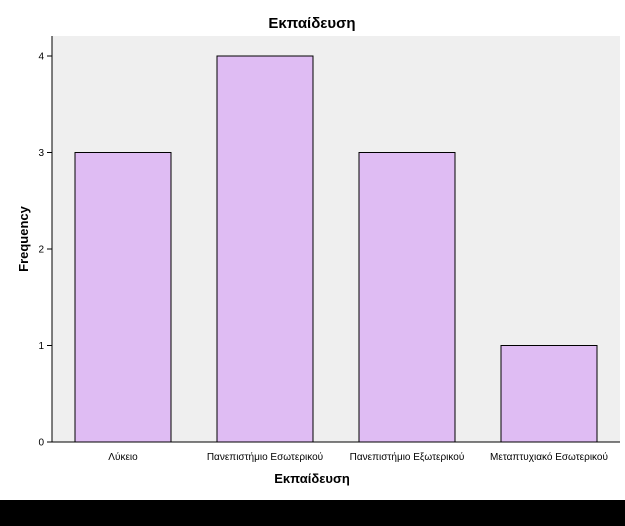  Describe the element at coordinates (265, 457) in the screenshot. I see `x-tick-label-2: Πανεπιστήμιο Εσωτερικού` at that location.